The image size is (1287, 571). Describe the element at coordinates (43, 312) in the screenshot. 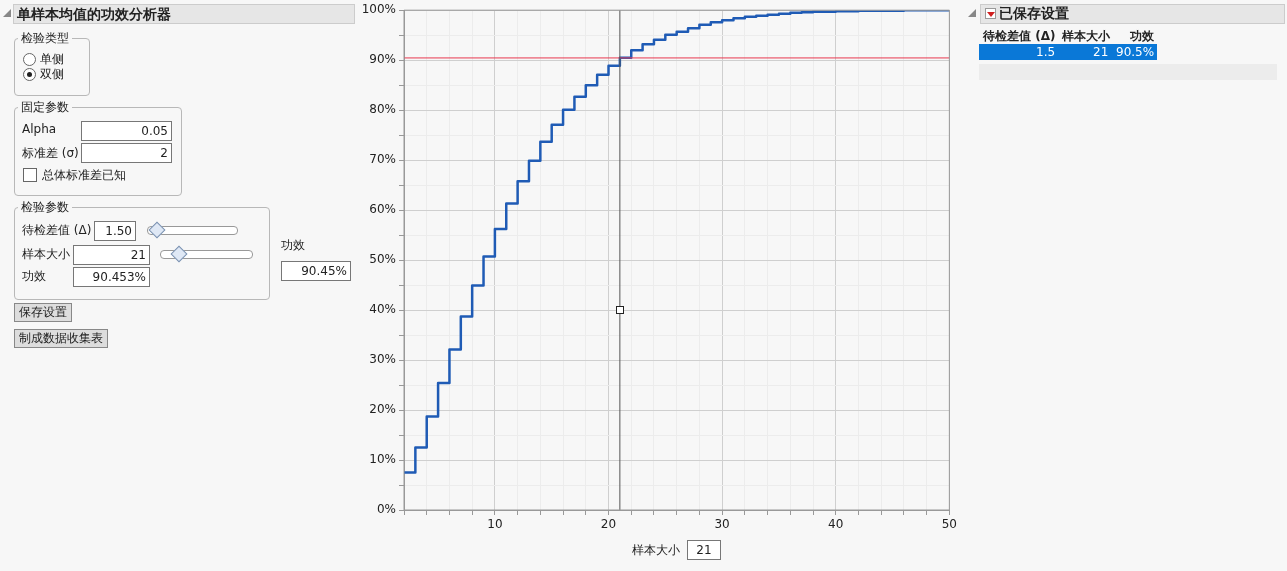

I see `text: 保存设置` at that location.